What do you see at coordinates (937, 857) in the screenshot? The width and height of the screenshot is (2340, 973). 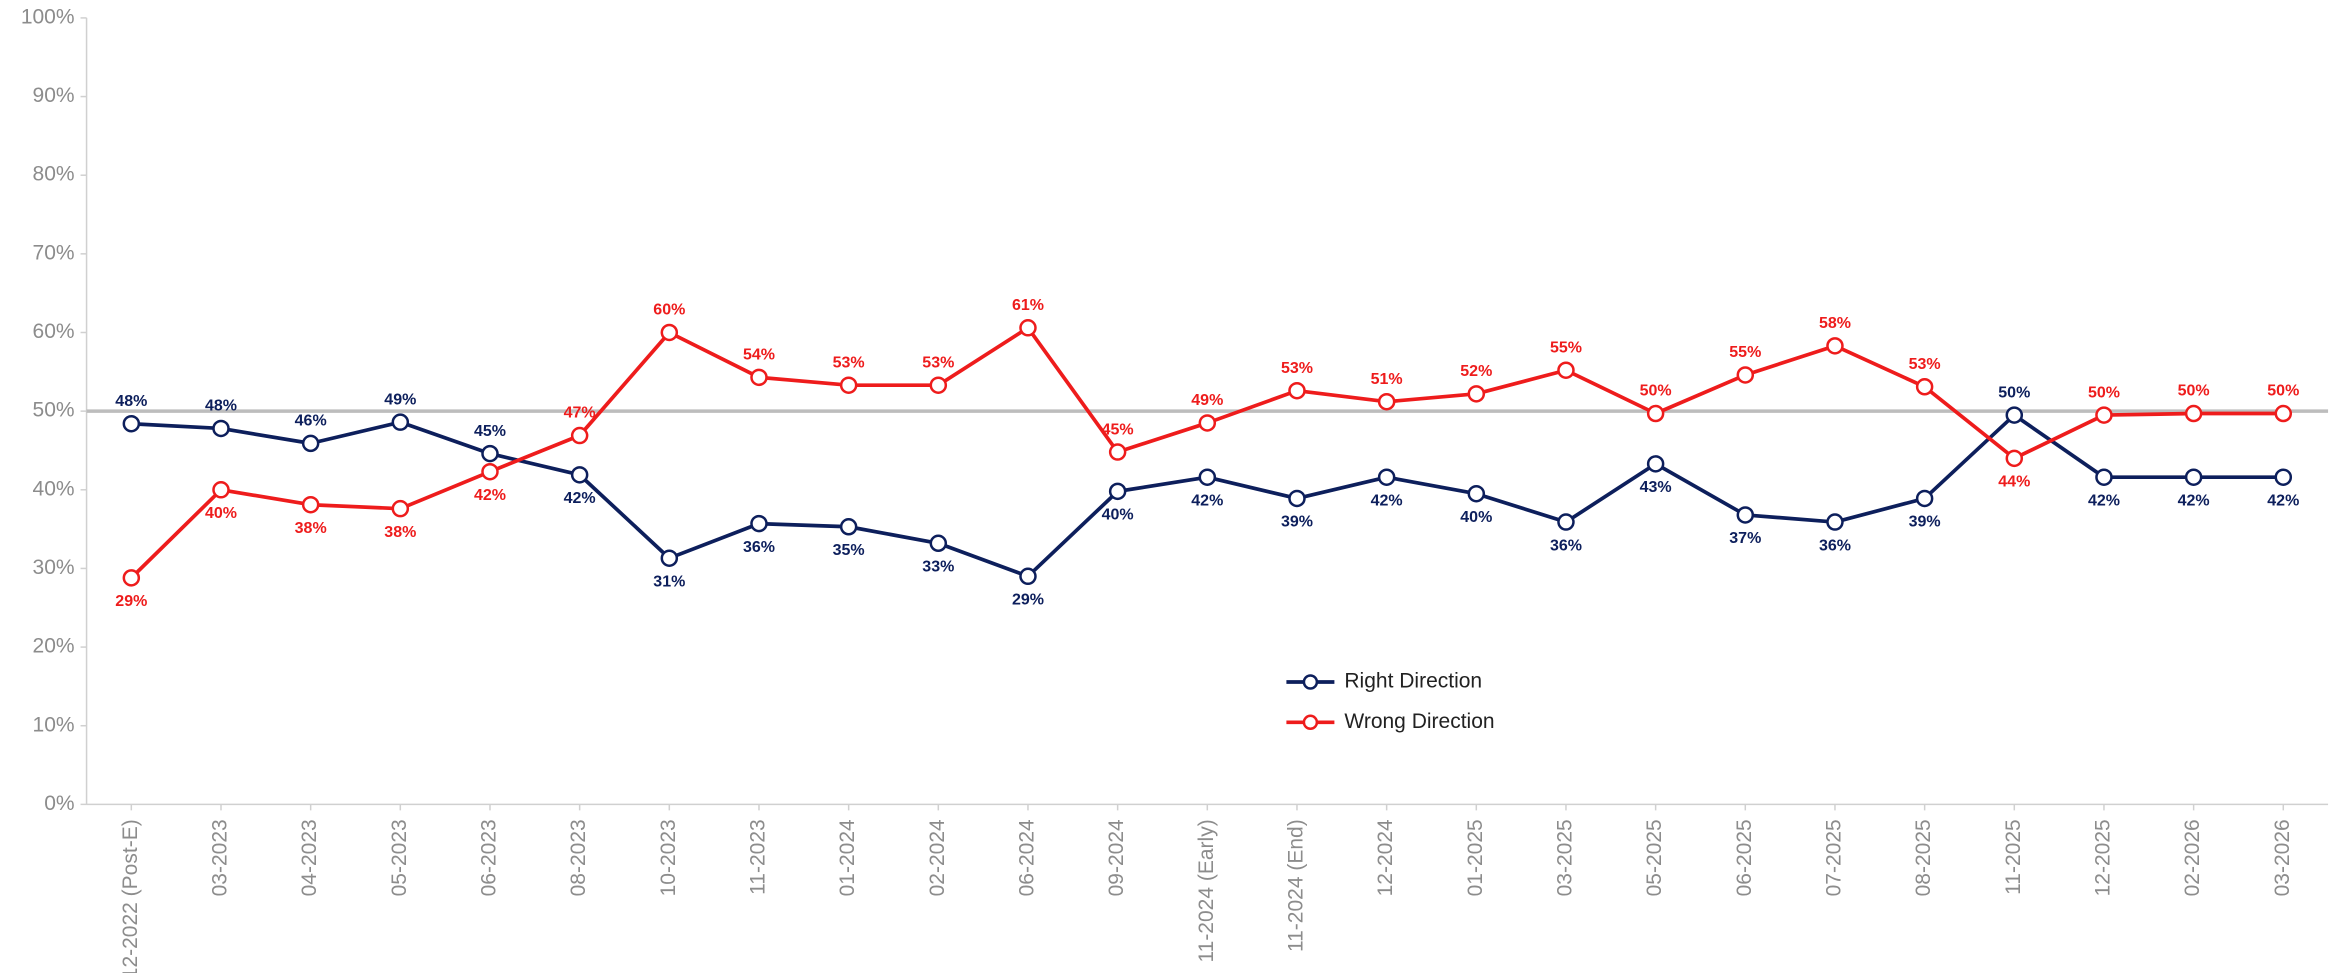 I see `x-tick-label: 02-2024` at bounding box center [937, 857].